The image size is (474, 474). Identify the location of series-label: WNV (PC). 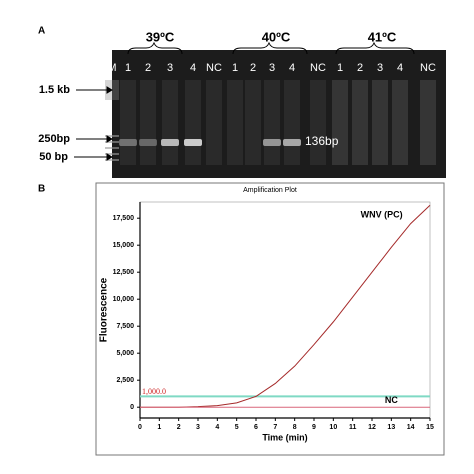
(382, 214).